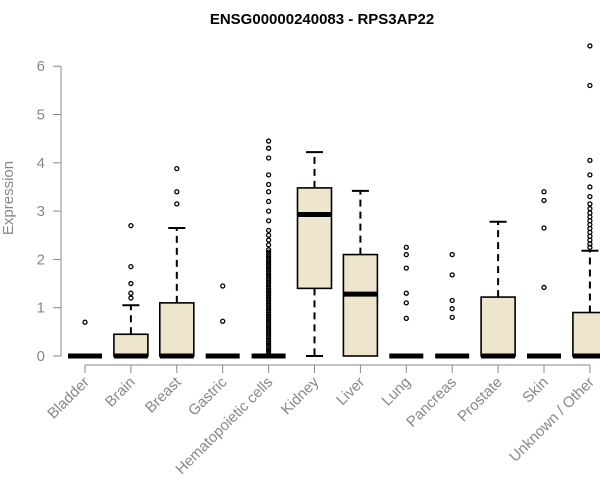 This screenshot has height=500, width=600. Describe the element at coordinates (480, 400) in the screenshot. I see `x-tick-label: Prostate` at that location.